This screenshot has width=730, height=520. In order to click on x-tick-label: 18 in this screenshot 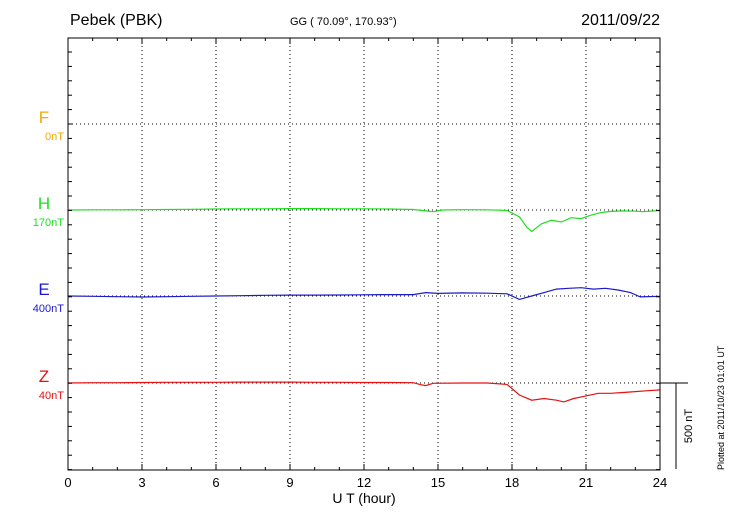, I will do `click(512, 482)`.